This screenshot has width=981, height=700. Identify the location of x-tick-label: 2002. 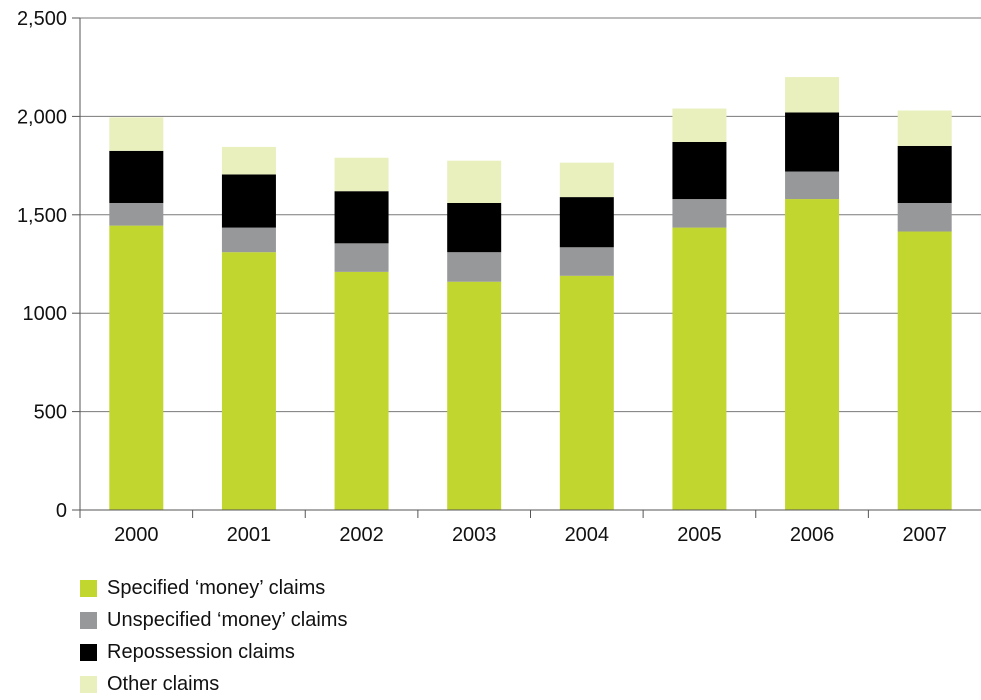
(361, 535).